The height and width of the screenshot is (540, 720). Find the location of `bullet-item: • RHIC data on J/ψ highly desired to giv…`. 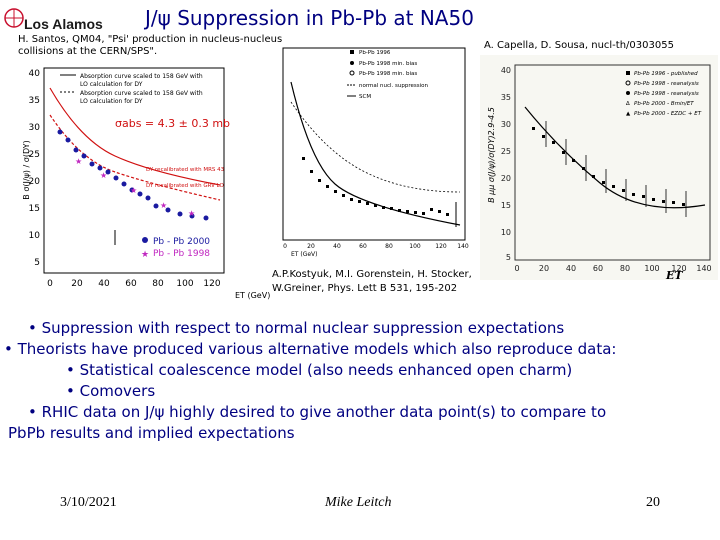

bullet-item: • RHIC data on J/ψ highly desired to giv… is located at coordinates (317, 412).